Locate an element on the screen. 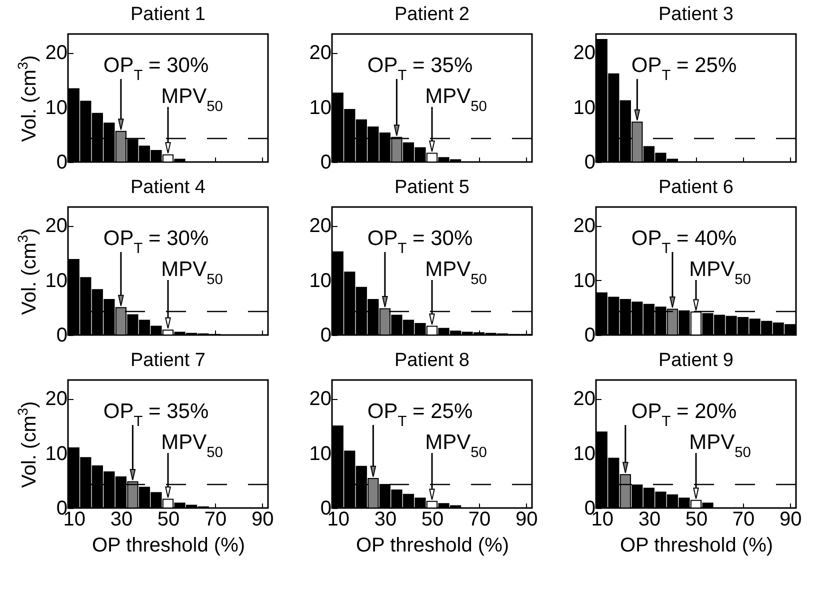 This screenshot has width=824, height=598. annotation: OP$_{T}$ = 20% is located at coordinates (684, 415).